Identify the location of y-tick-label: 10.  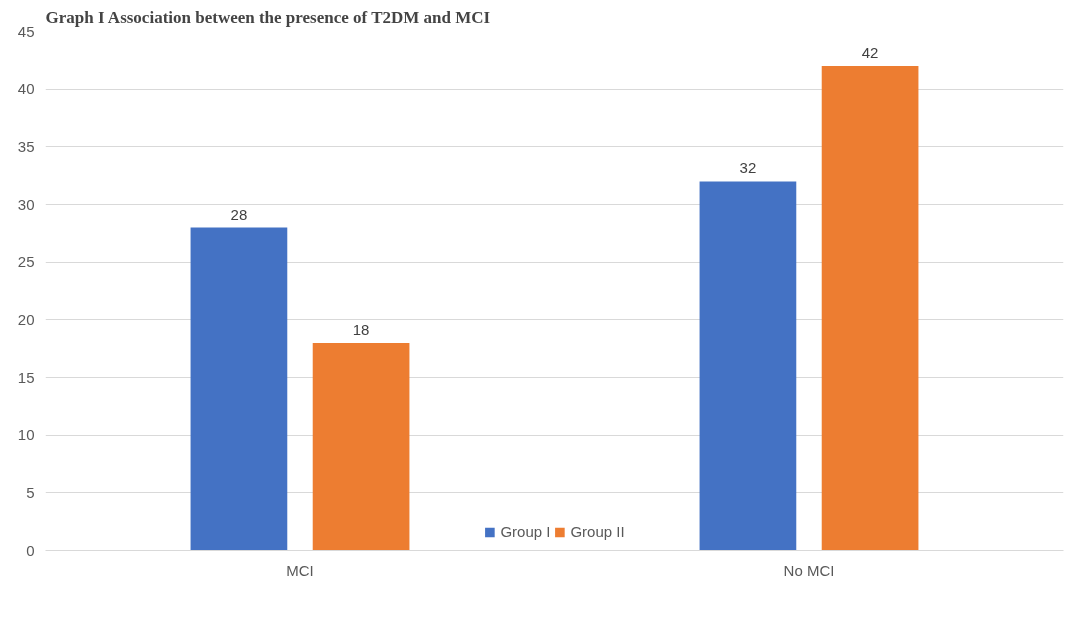
(26, 435).